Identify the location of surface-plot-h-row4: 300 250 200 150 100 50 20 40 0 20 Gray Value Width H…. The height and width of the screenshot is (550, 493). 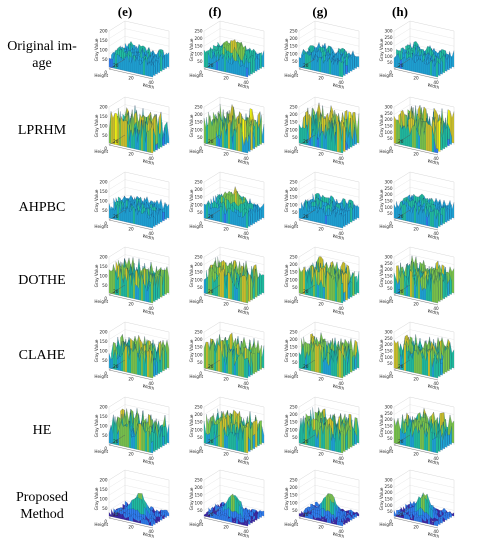
(429, 358).